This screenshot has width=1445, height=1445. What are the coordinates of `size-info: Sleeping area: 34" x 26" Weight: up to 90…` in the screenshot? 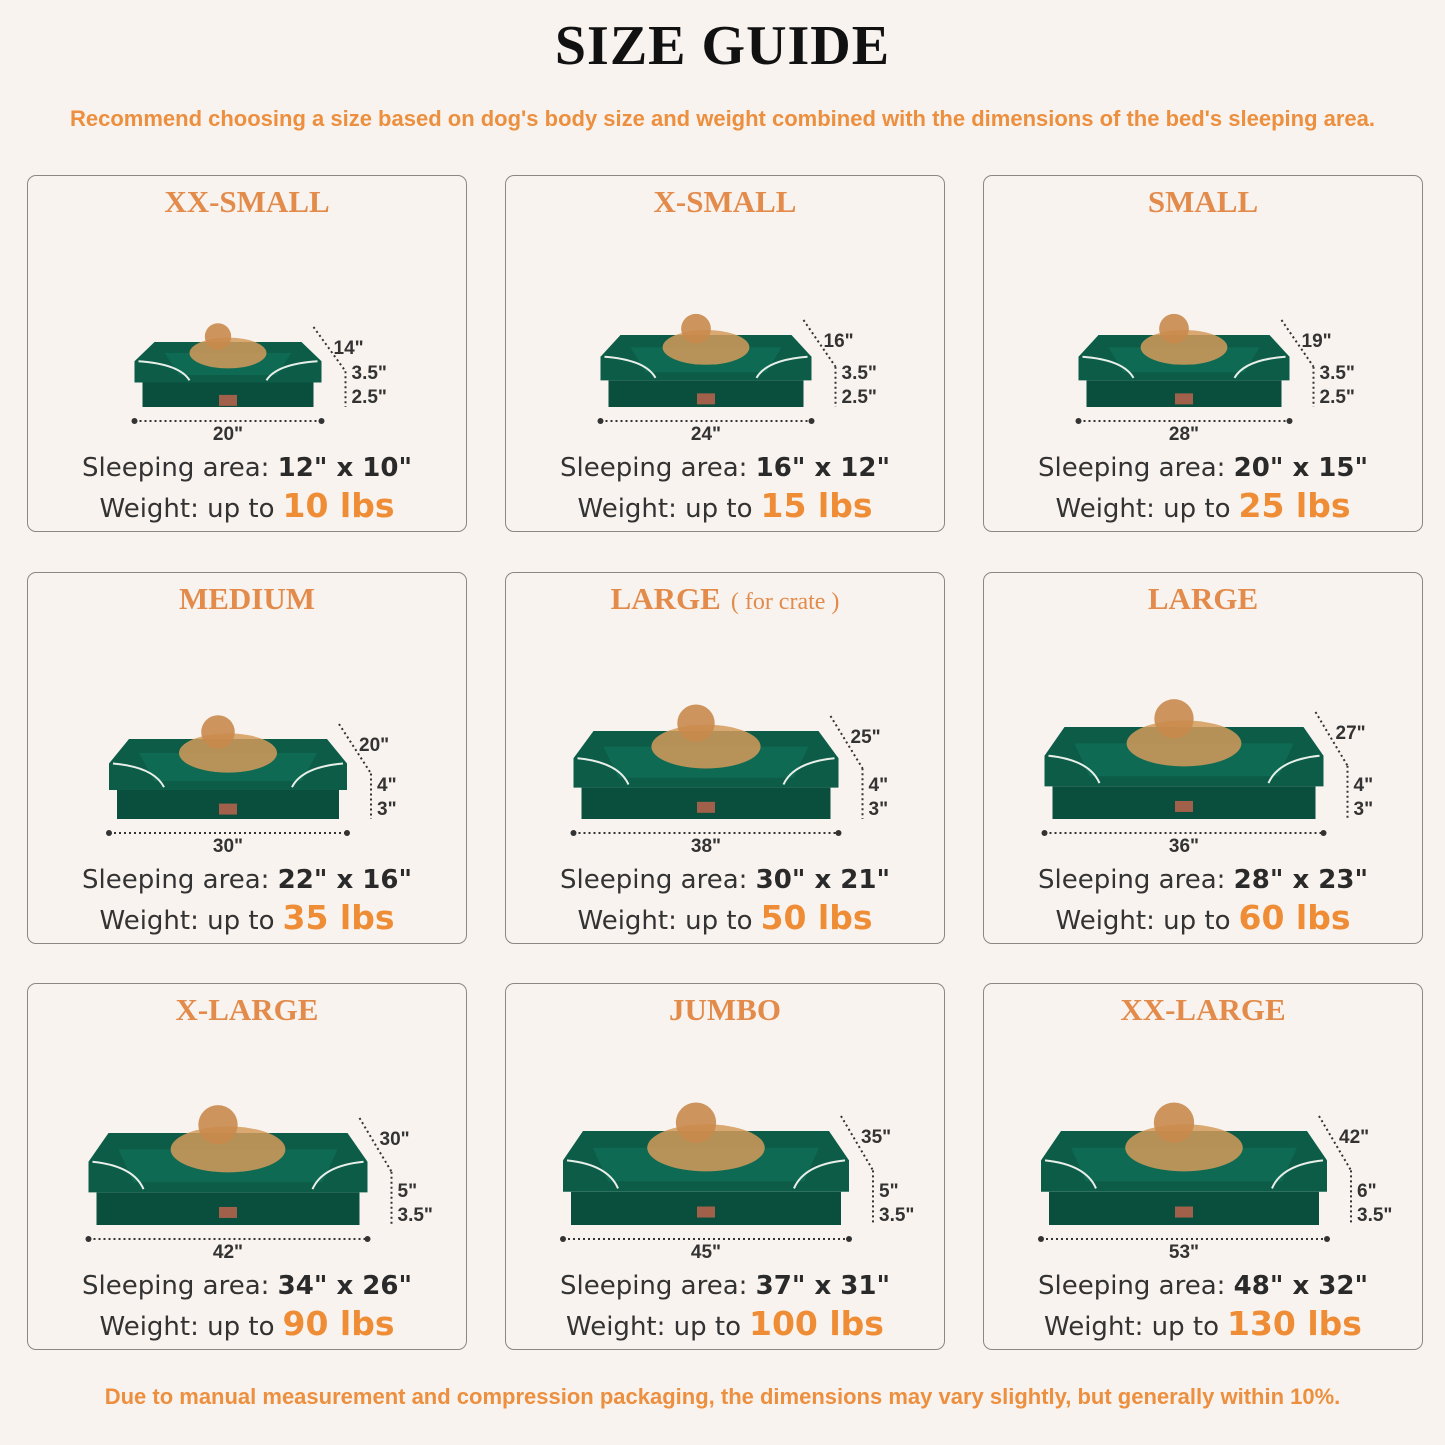 It's located at (247, 1306).